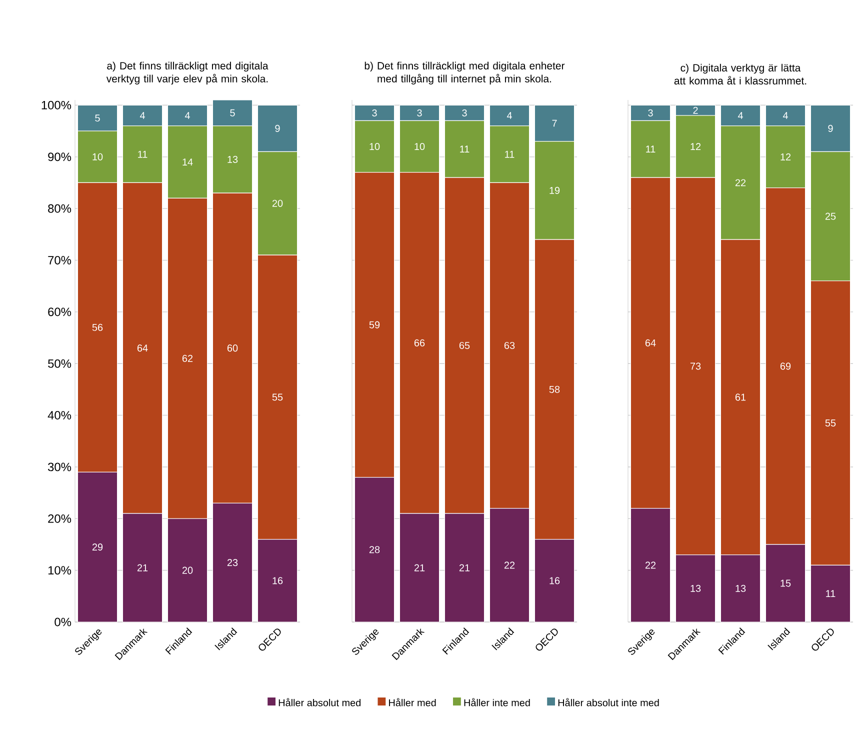  I want to click on y-tick-label: 40%, so click(60, 415).